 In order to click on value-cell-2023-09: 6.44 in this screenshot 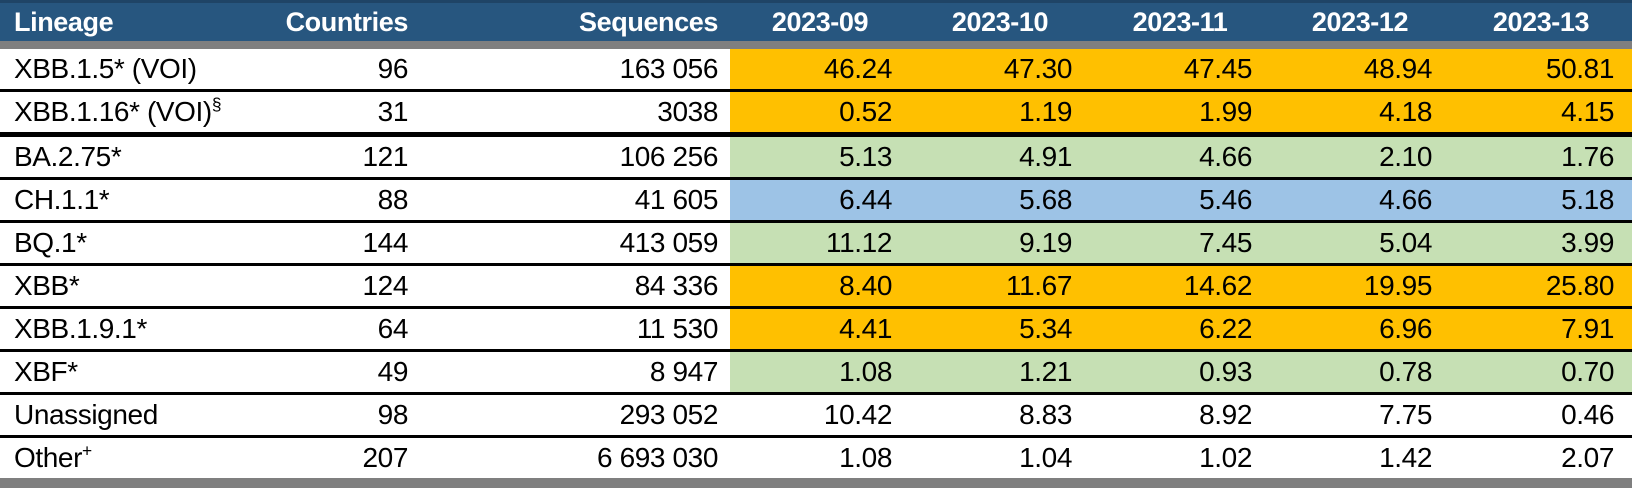, I will do `click(820, 200)`.